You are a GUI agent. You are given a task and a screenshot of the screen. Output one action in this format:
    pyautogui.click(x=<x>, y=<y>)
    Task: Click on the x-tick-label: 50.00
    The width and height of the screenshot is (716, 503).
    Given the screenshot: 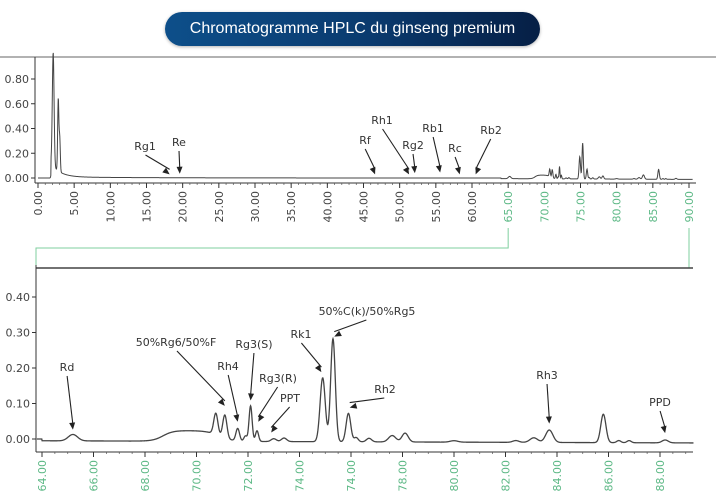 What is the action you would take?
    pyautogui.click(x=400, y=207)
    